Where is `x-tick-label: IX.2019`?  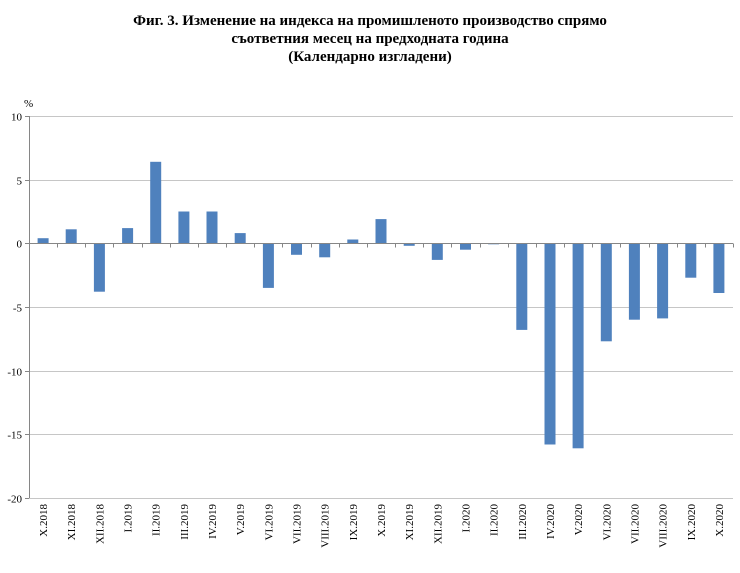
x-tick-label: IX.2019 is located at coordinates (354, 521).